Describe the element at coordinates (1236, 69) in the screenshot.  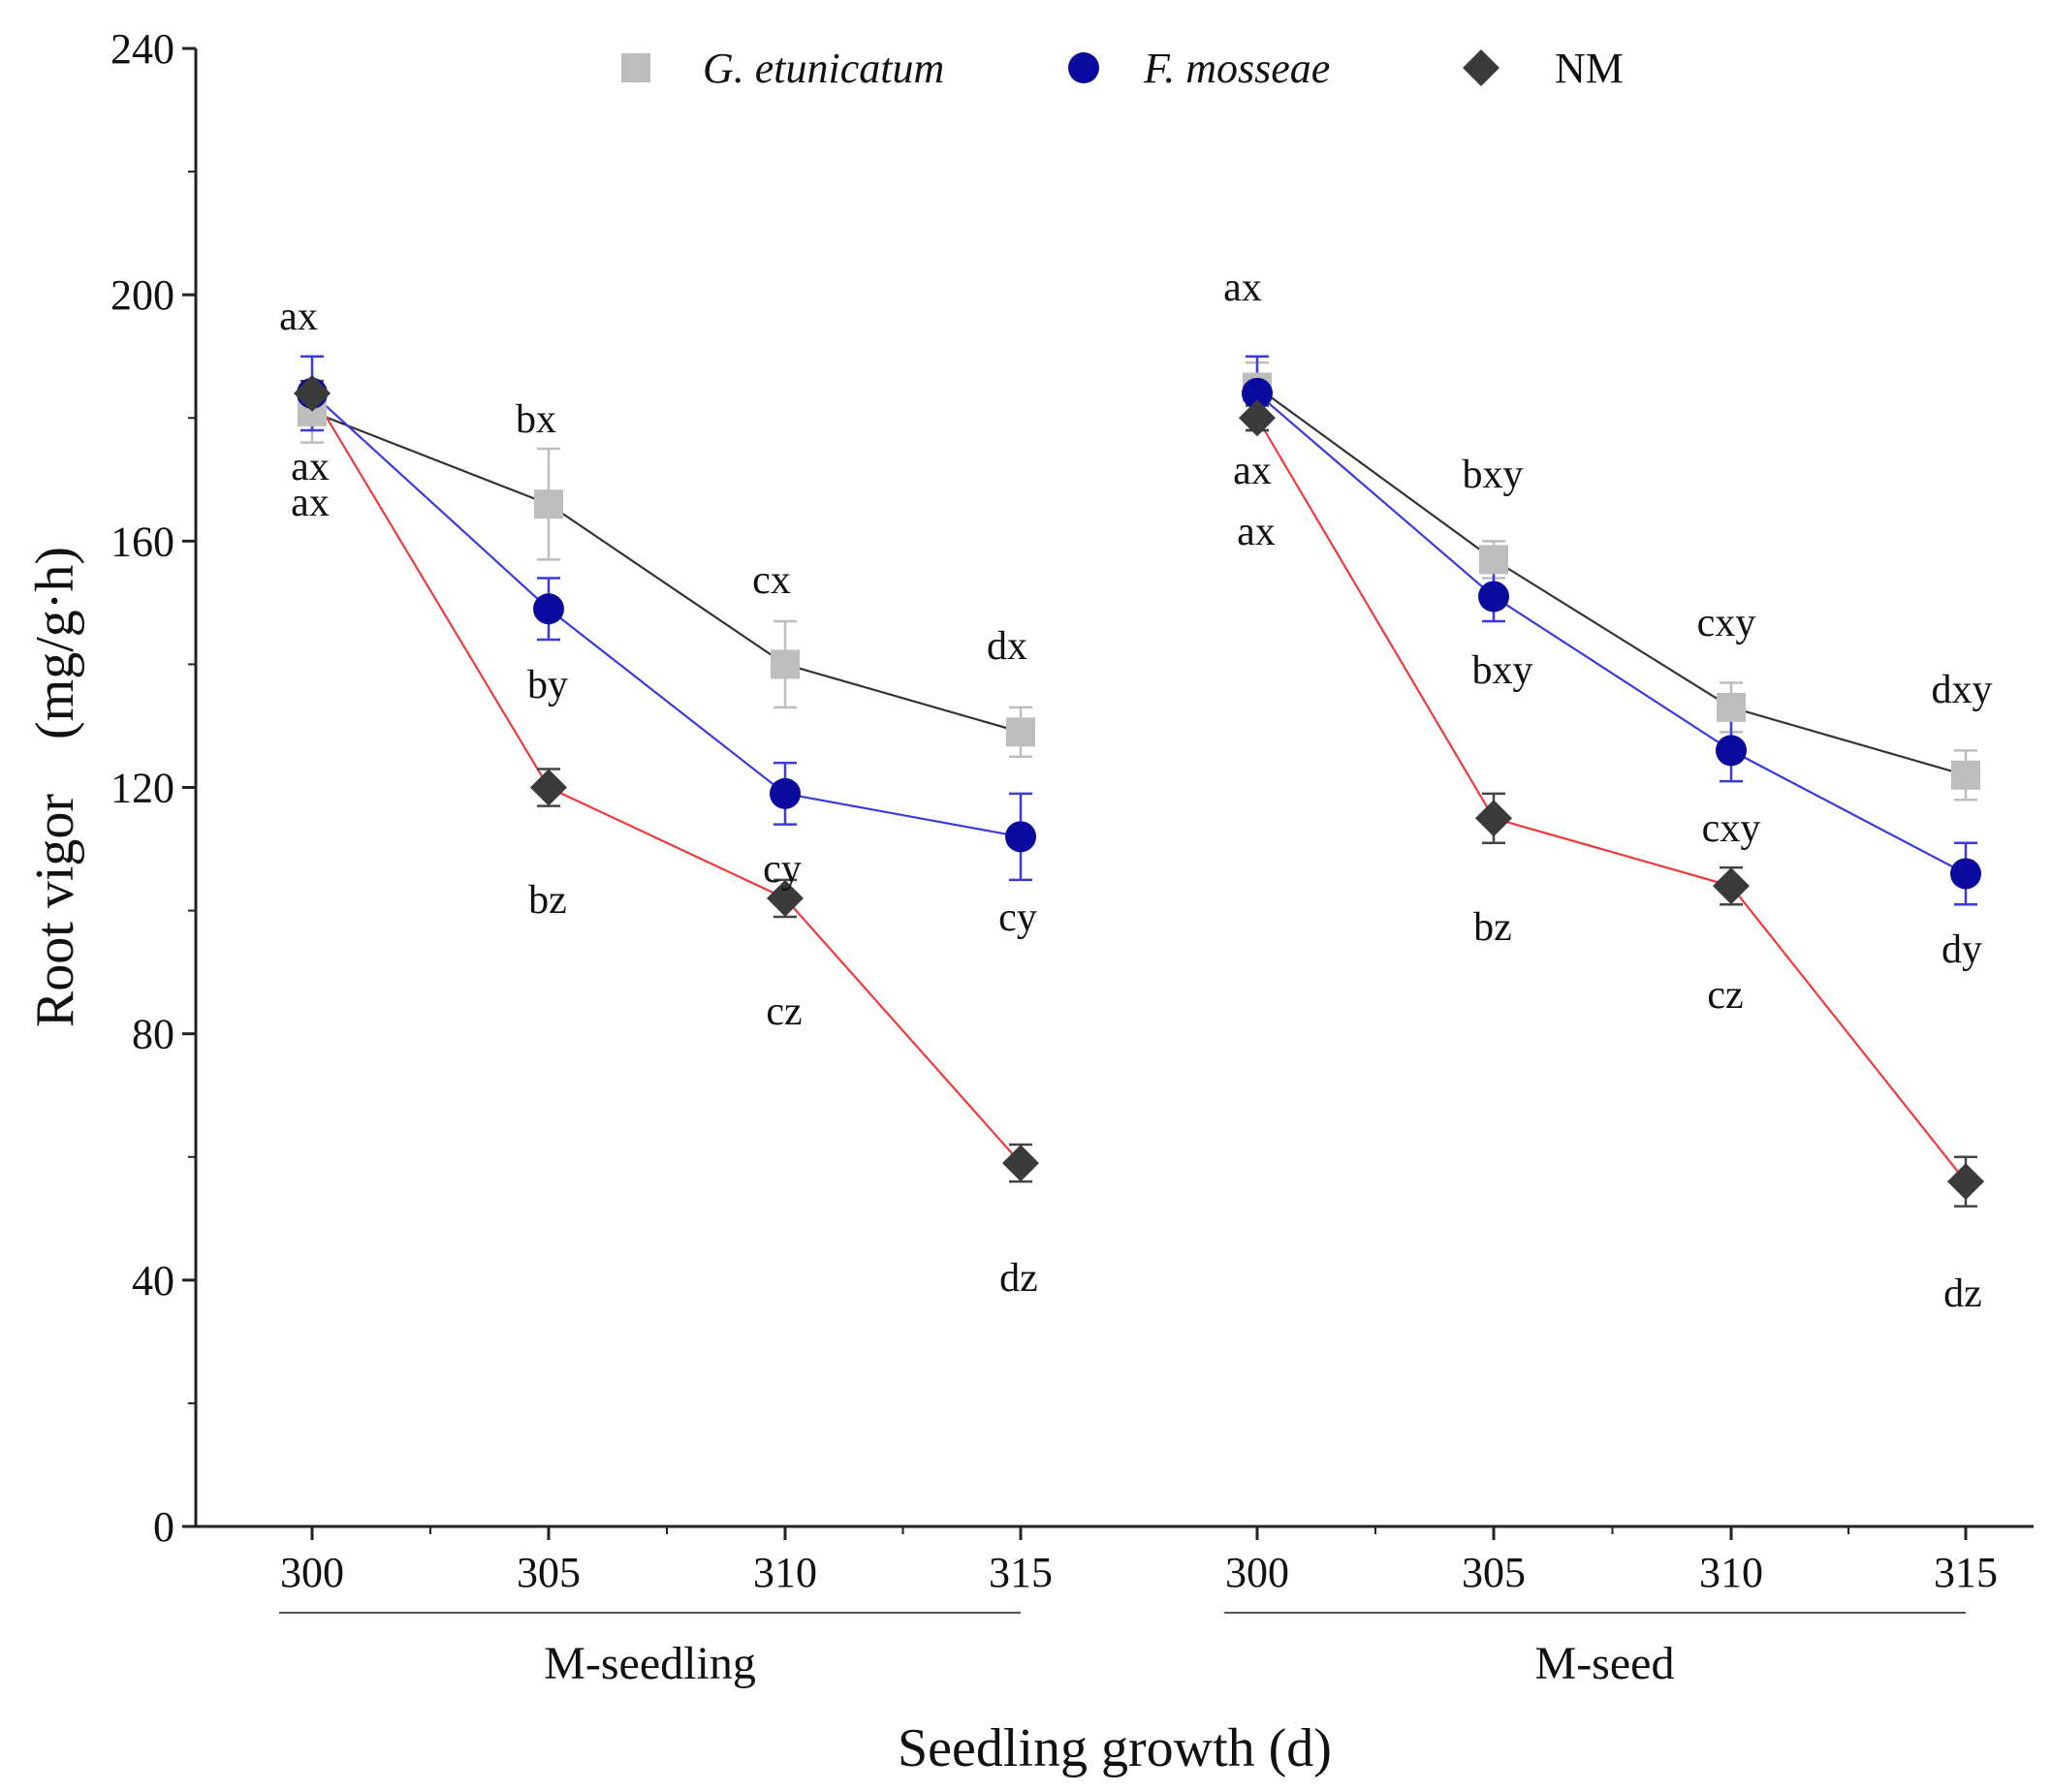
I see `legend-label-f-mosseae: F. mosseae` at that location.